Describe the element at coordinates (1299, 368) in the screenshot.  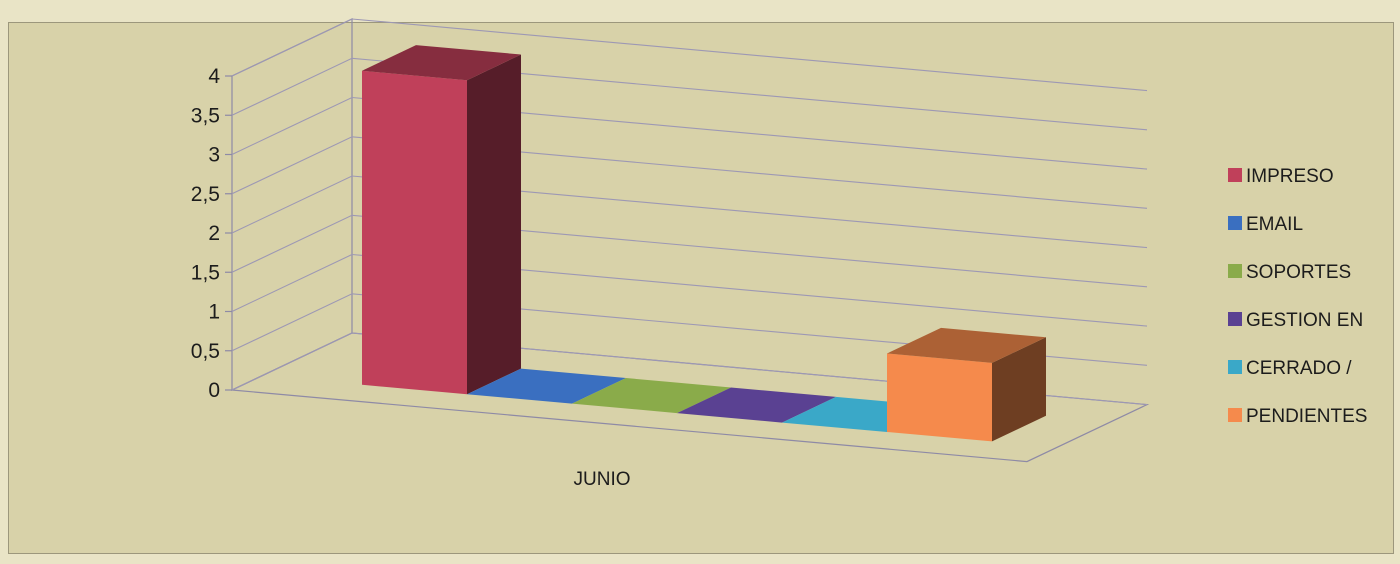
I see `legend-label: CERRADO /` at that location.